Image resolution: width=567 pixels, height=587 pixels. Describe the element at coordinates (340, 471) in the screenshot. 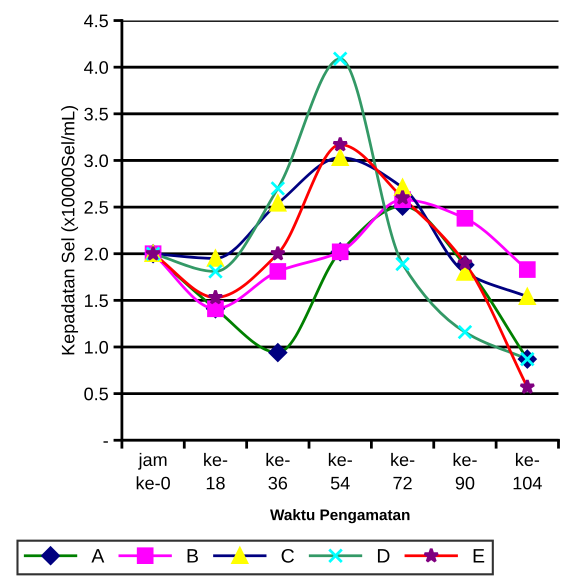

I see `x-tick-label: ke-54` at that location.